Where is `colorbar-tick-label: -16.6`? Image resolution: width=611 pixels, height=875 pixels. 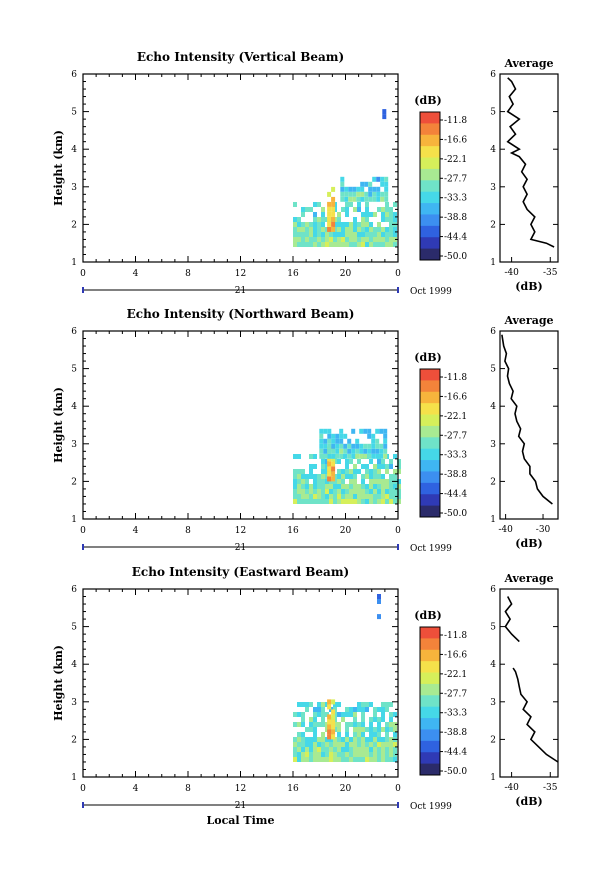
colorbar-tick-label: -16.6 is located at coordinates (455, 655).